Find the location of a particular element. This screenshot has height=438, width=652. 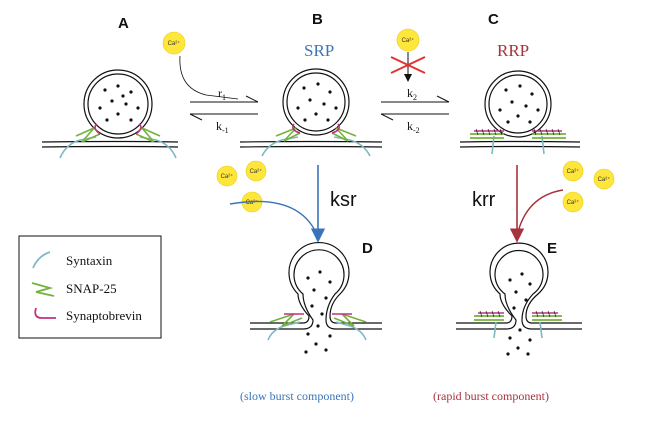

rate-krr: krr is located at coordinates (484, 200).